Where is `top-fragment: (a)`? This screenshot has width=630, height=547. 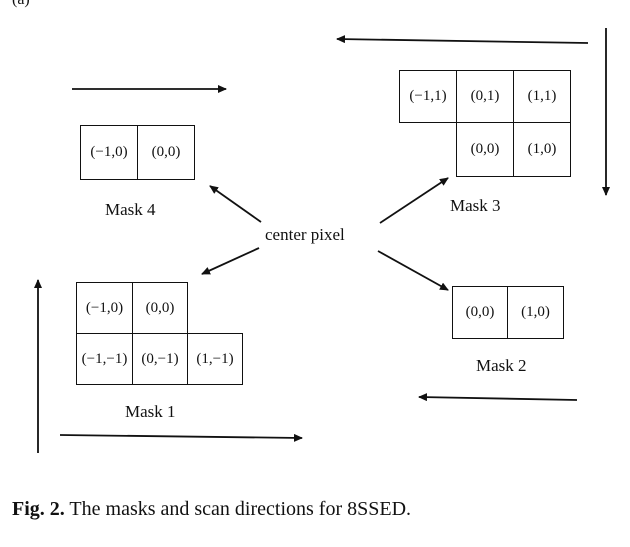 top-fragment: (a) is located at coordinates (21, 4).